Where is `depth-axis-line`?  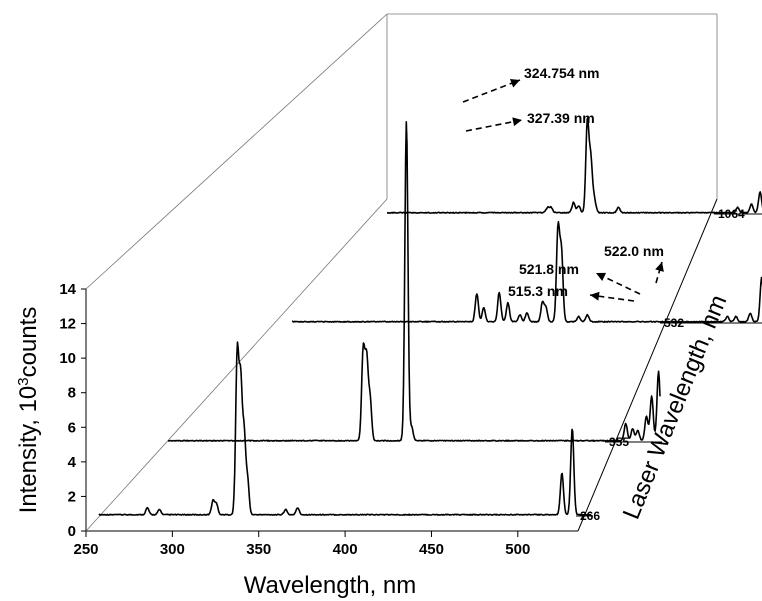
depth-axis-line is located at coordinates (647, 365).